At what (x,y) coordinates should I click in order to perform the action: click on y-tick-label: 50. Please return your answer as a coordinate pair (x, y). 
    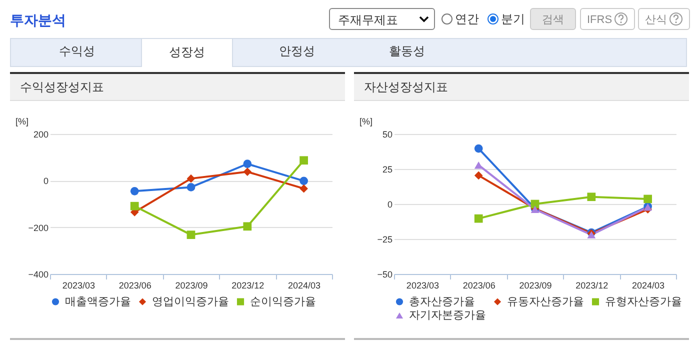
    Looking at the image, I should click on (387, 135).